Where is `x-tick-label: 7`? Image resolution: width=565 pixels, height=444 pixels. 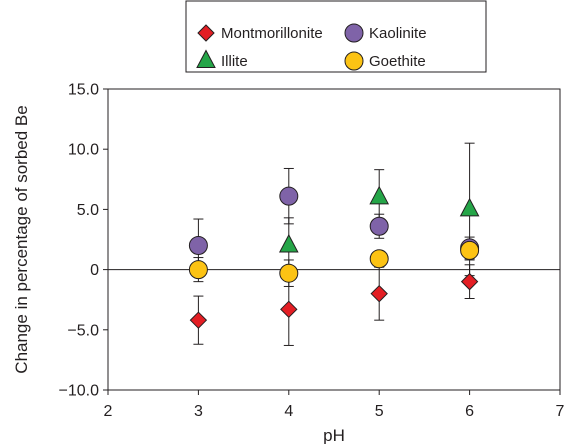
x-tick-label: 7 is located at coordinates (560, 411).